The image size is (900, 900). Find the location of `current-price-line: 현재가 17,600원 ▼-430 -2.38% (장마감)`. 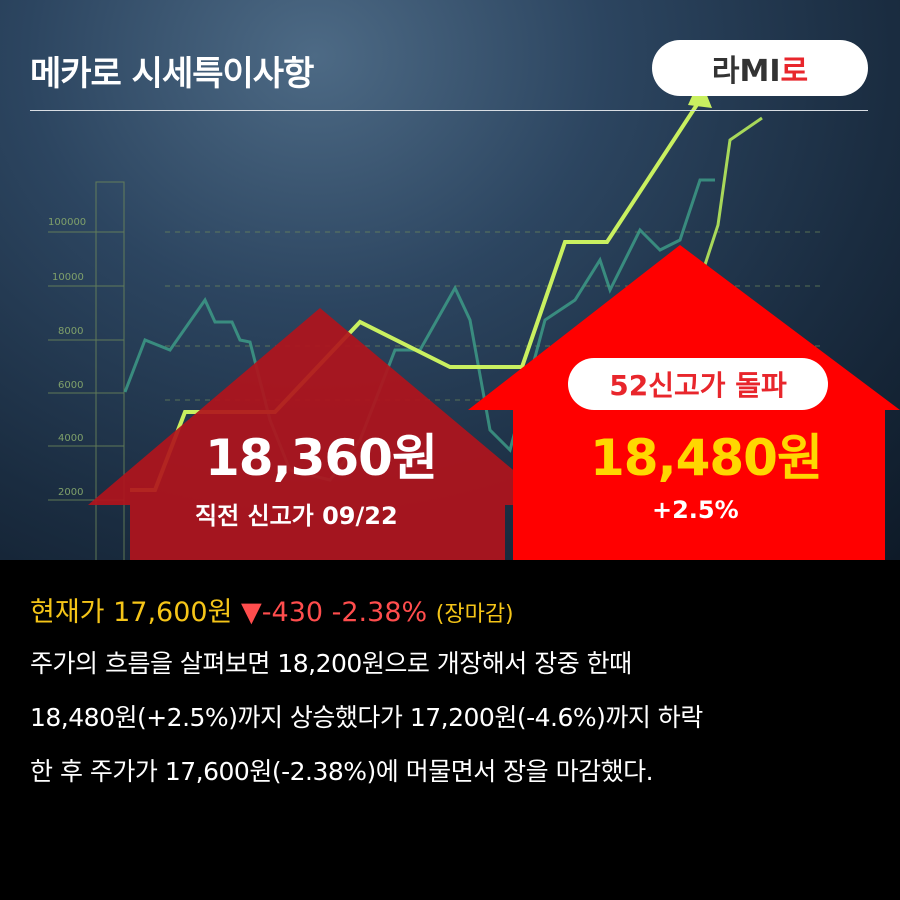

current-price-line: 현재가 17,600원 ▼-430 -2.38% (장마감) is located at coordinates (455, 609).